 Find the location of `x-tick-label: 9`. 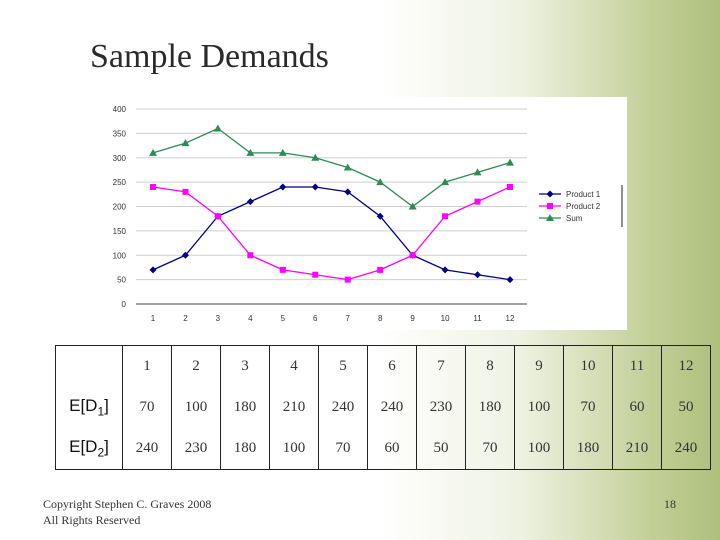

x-tick-label: 9 is located at coordinates (412, 318).